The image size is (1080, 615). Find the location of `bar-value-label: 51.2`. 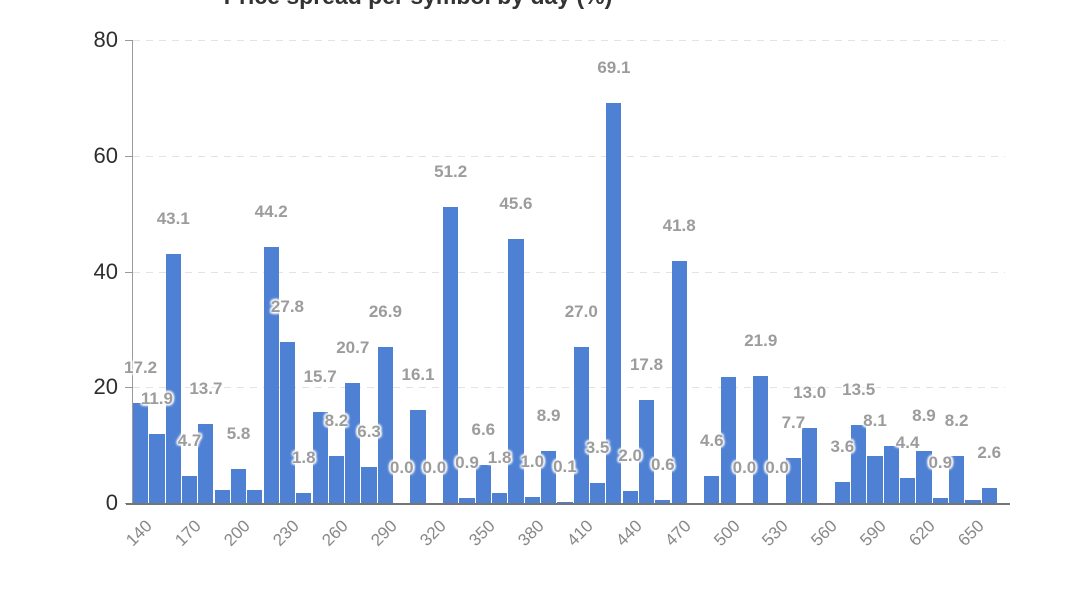

bar-value-label: 51.2 is located at coordinates (451, 171).